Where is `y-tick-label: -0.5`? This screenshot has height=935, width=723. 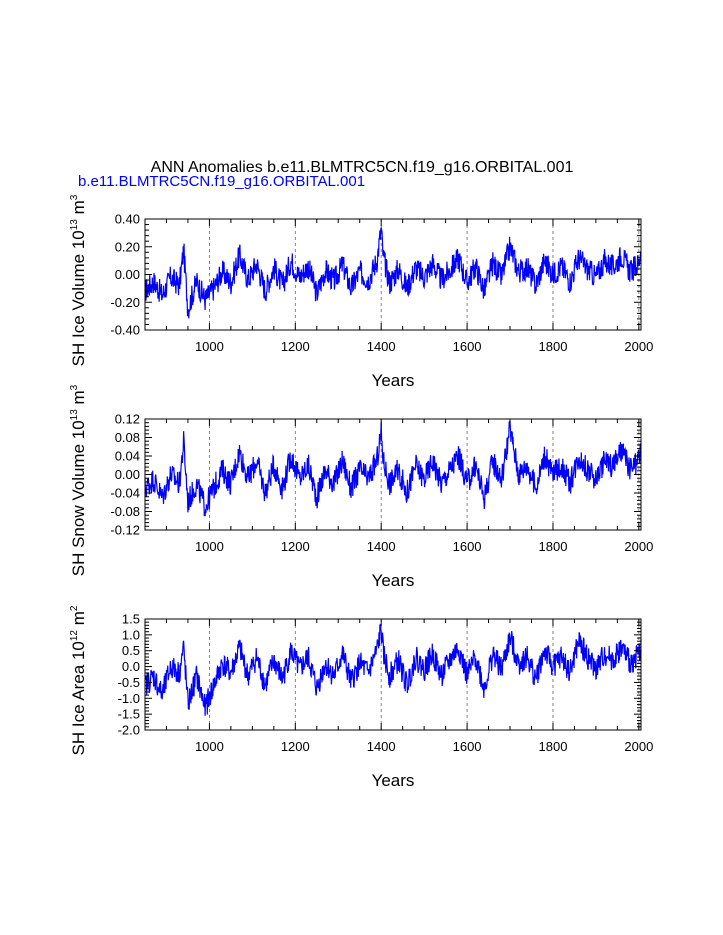 y-tick-label: -0.5 is located at coordinates (129, 682).